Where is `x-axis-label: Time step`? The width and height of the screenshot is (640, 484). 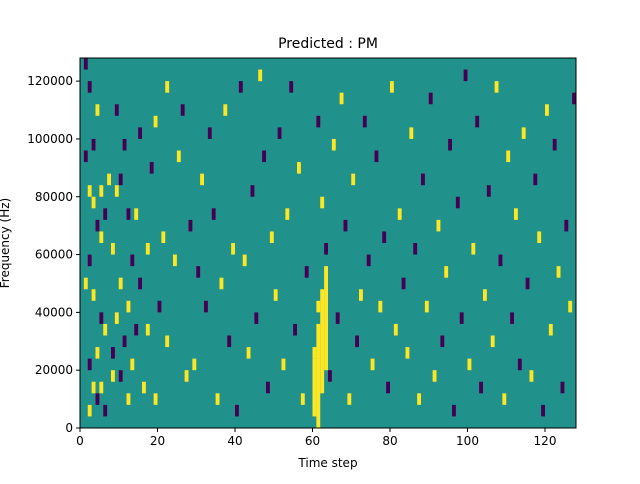 x-axis-label: Time step is located at coordinates (327, 463).